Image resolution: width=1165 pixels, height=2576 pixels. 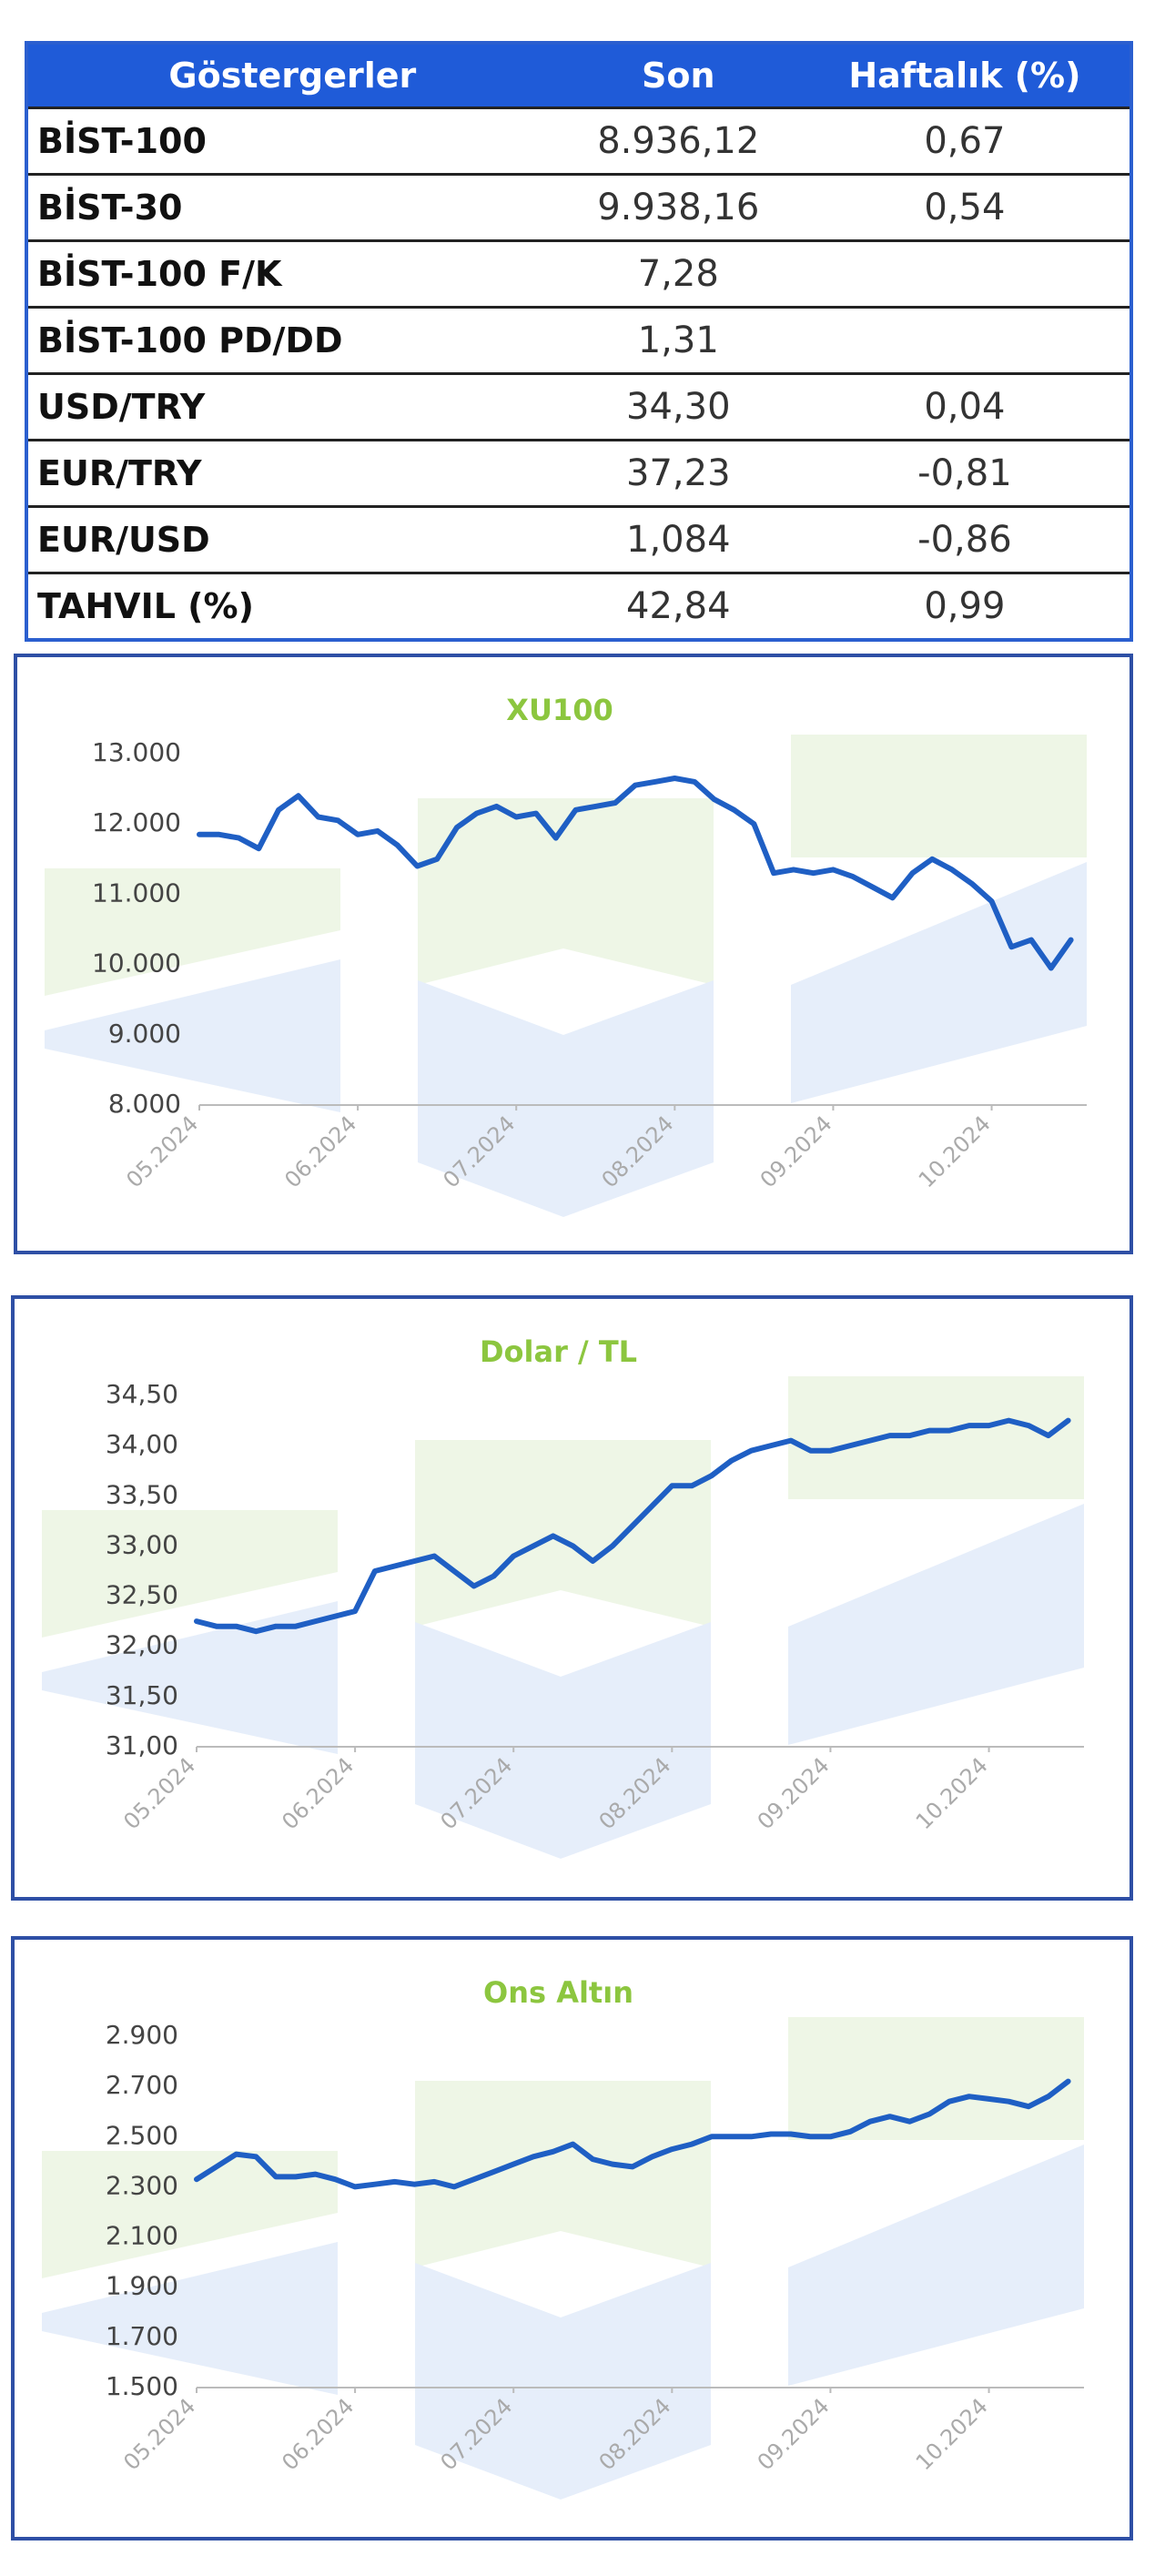 I want to click on chart-title: Ons Altın, so click(x=558, y=1992).